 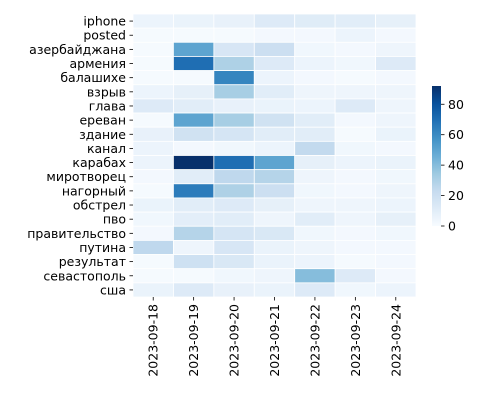 I want to click on y-tick-label: ереван, so click(x=102, y=120).